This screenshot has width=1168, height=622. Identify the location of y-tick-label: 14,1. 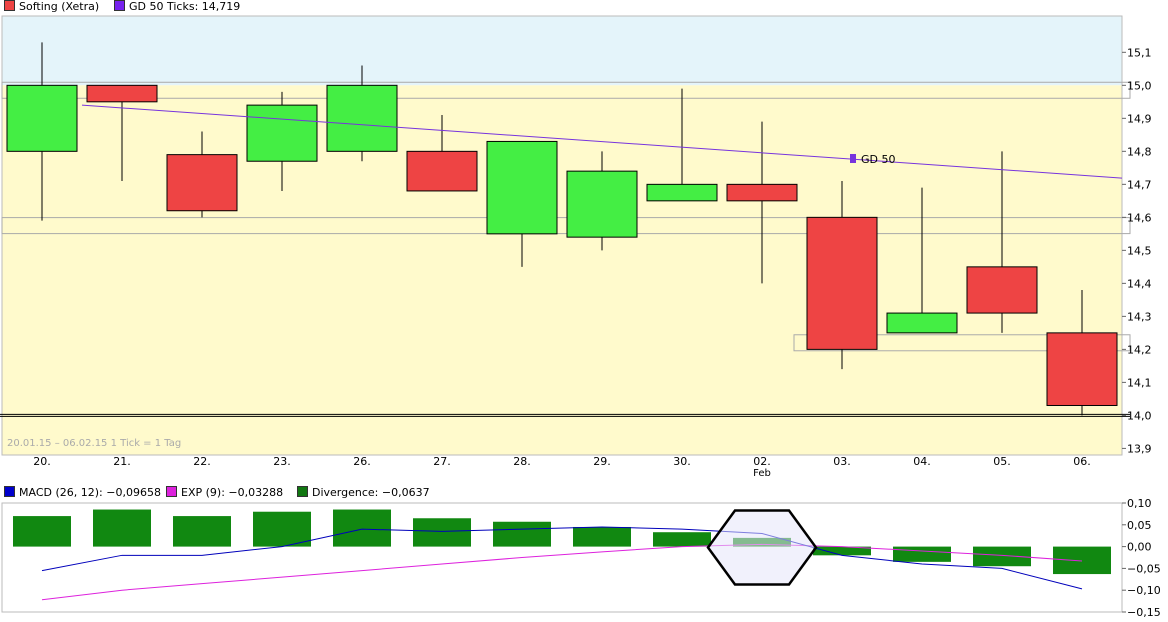
(1139, 382).